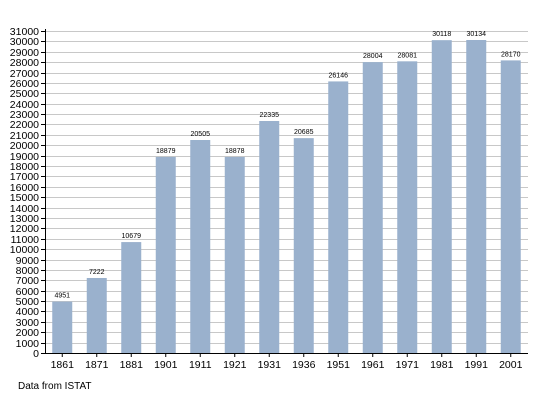 This screenshot has width=555, height=403. I want to click on bar-1901, so click(165, 254).